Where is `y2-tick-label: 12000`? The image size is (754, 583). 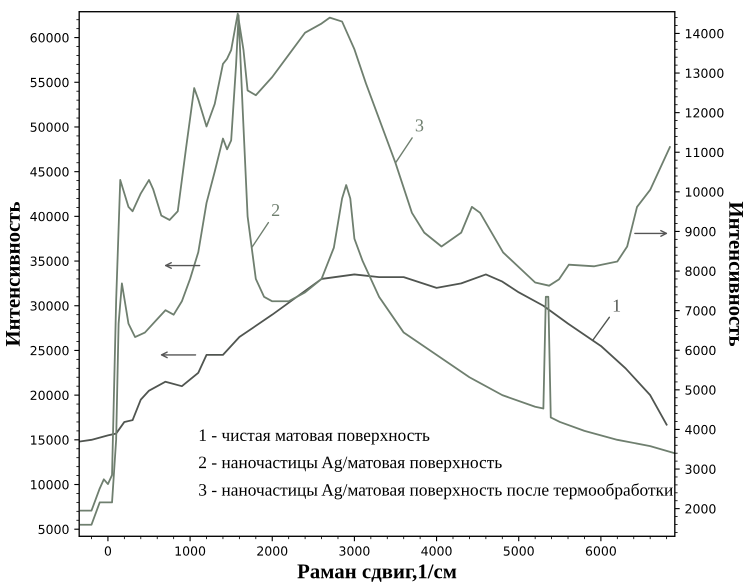
y2-tick-label: 12000 is located at coordinates (705, 113).